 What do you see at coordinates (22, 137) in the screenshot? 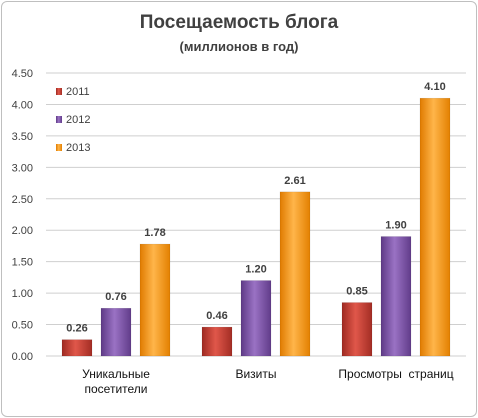
I see `y-tick-label: 3.50` at bounding box center [22, 137].